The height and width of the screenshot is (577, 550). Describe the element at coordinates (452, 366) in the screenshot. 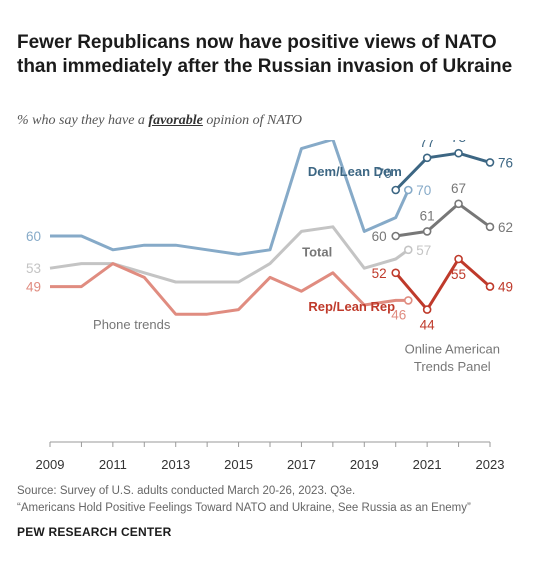

I see `online-panel-note-line-2: Trends Panel` at that location.